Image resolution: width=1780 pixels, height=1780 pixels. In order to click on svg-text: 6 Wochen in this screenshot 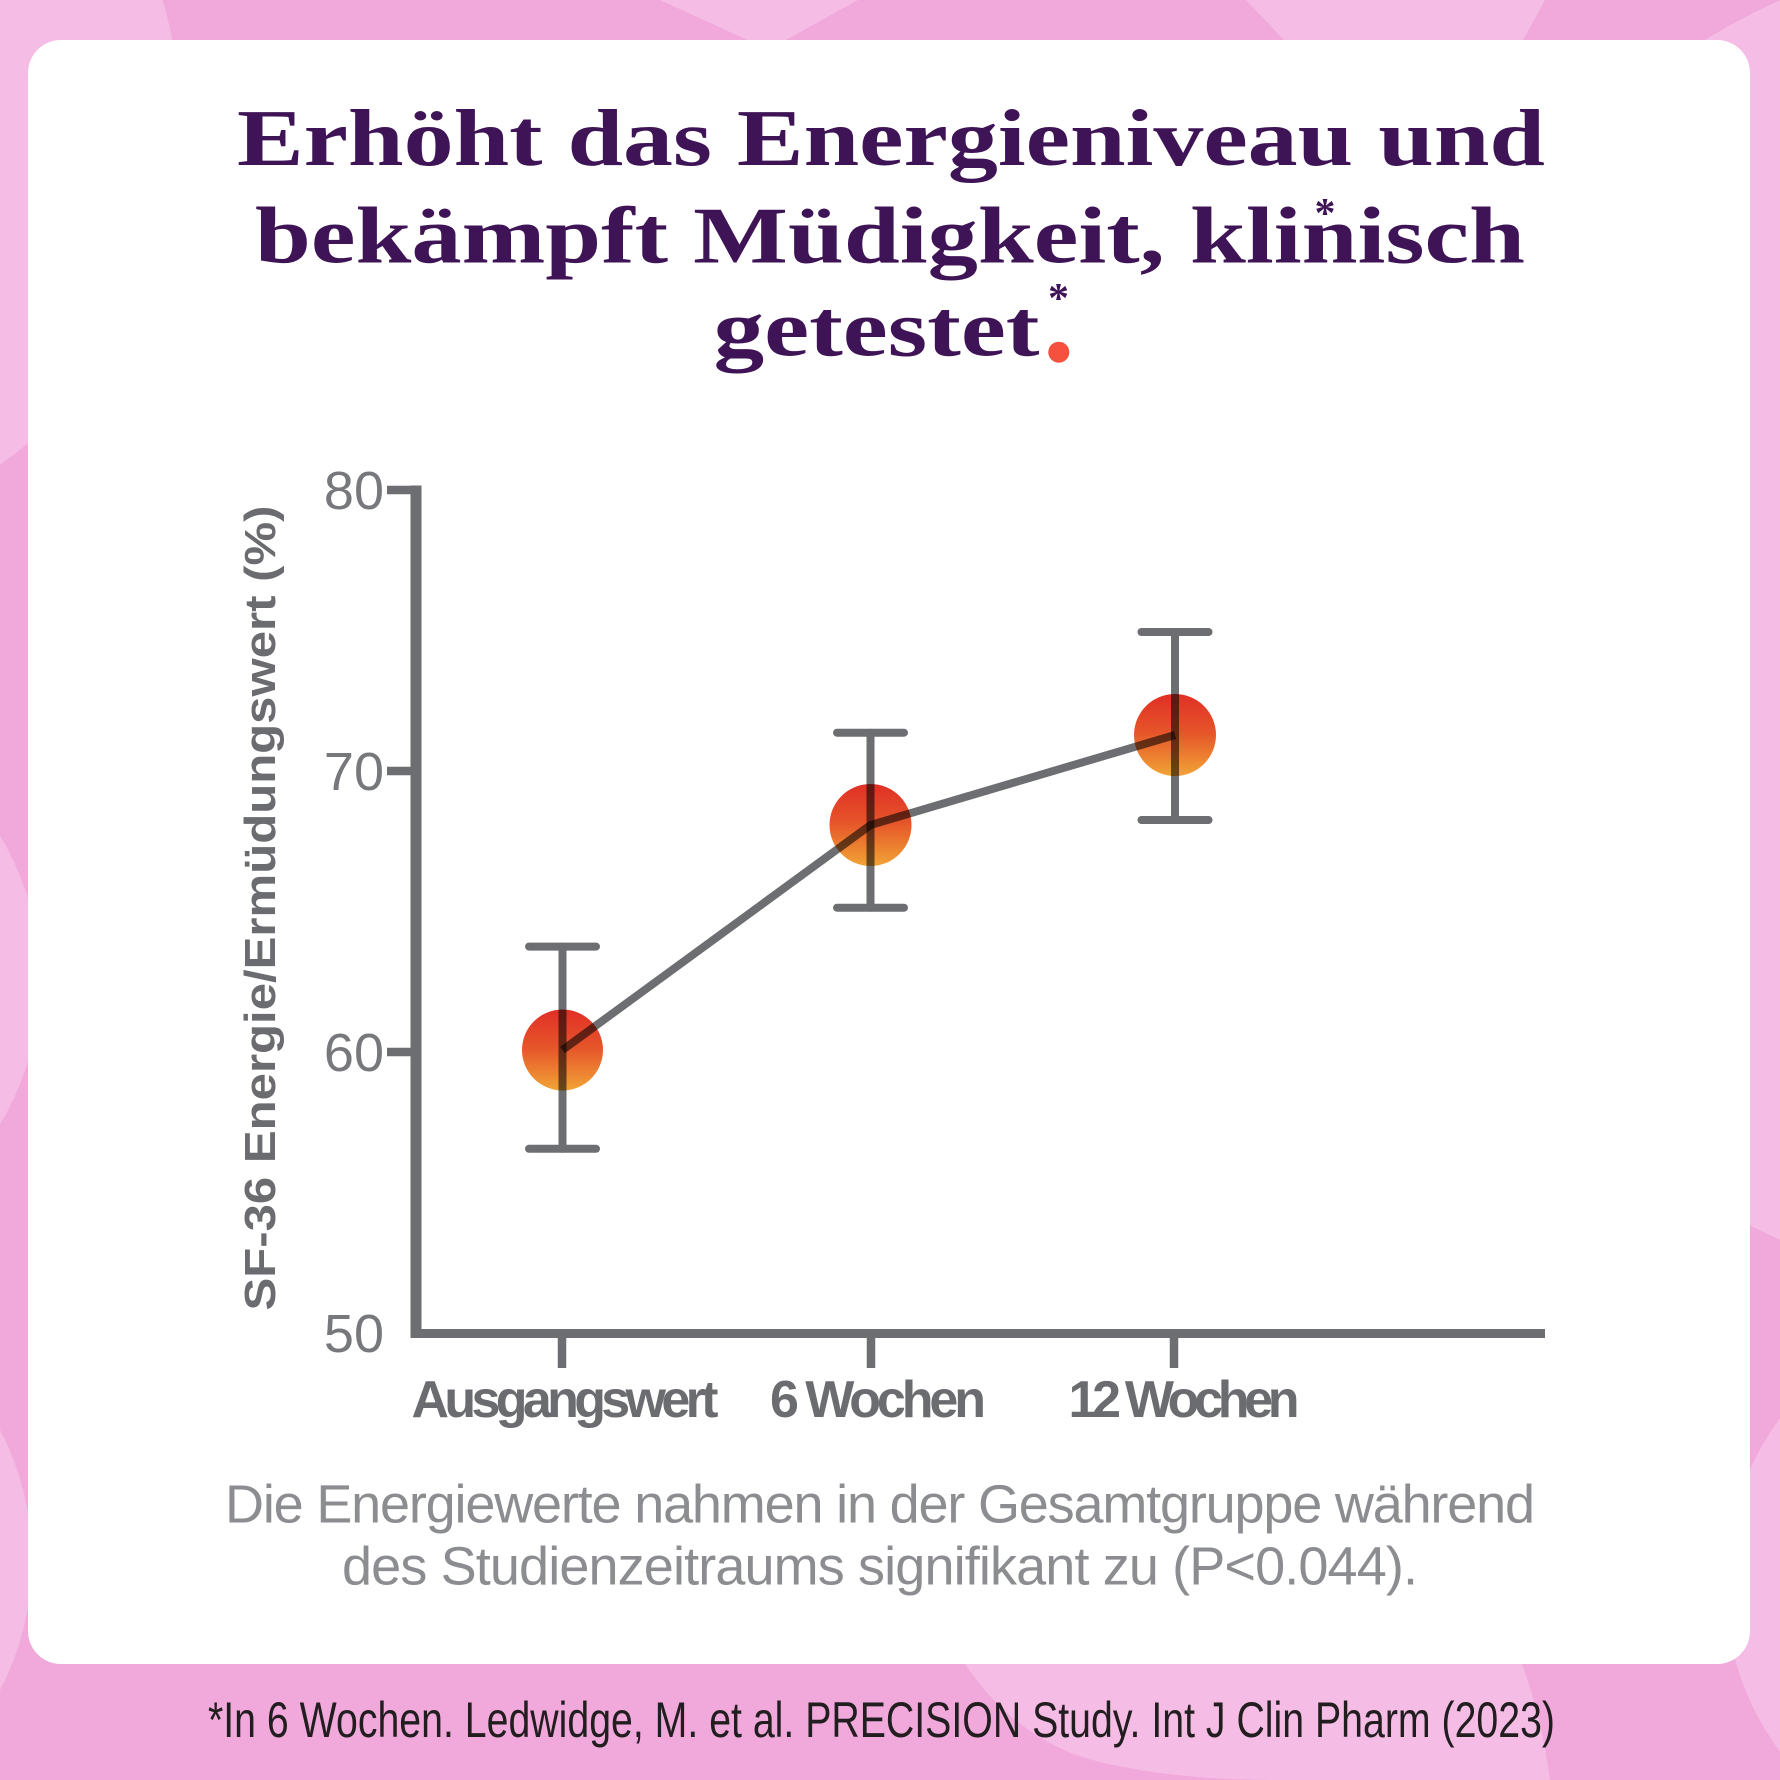, I will do `click(878, 1400)`.